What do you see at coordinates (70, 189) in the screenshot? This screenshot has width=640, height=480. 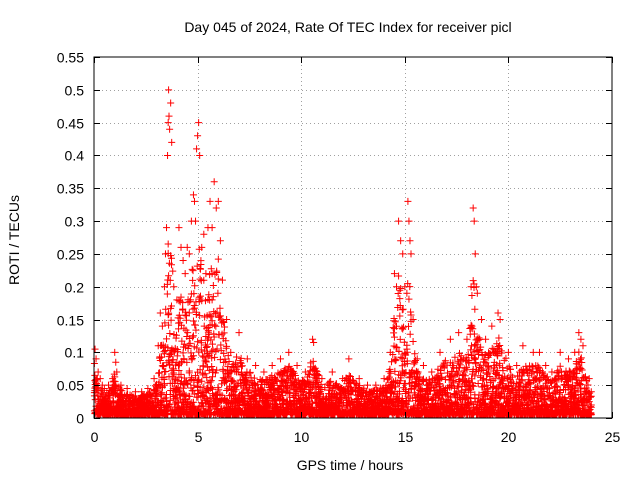 I see `y-tick-label: 0.35` at bounding box center [70, 189].